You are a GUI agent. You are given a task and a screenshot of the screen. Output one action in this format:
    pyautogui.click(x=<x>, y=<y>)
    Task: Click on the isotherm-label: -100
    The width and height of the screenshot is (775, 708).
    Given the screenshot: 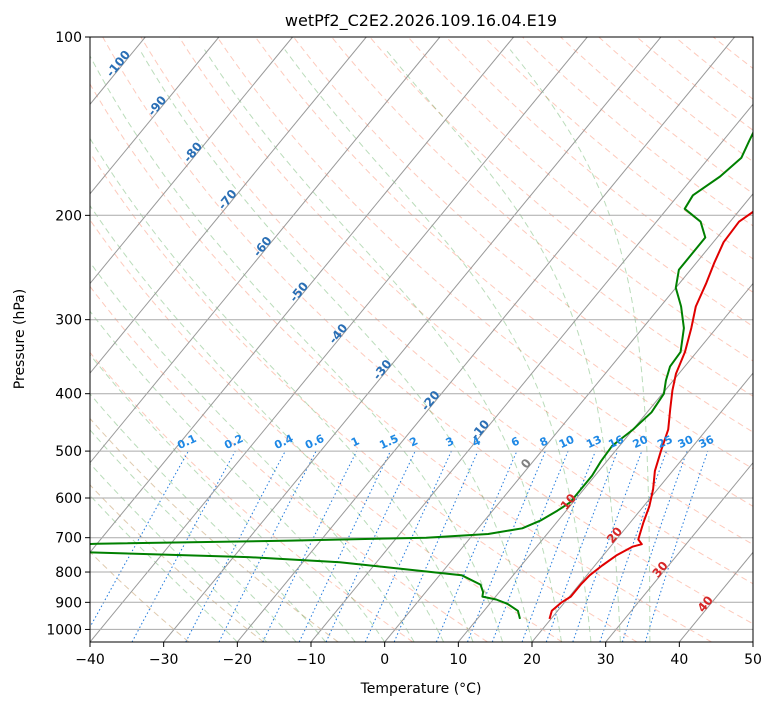 What is the action you would take?
    pyautogui.click(x=118, y=64)
    